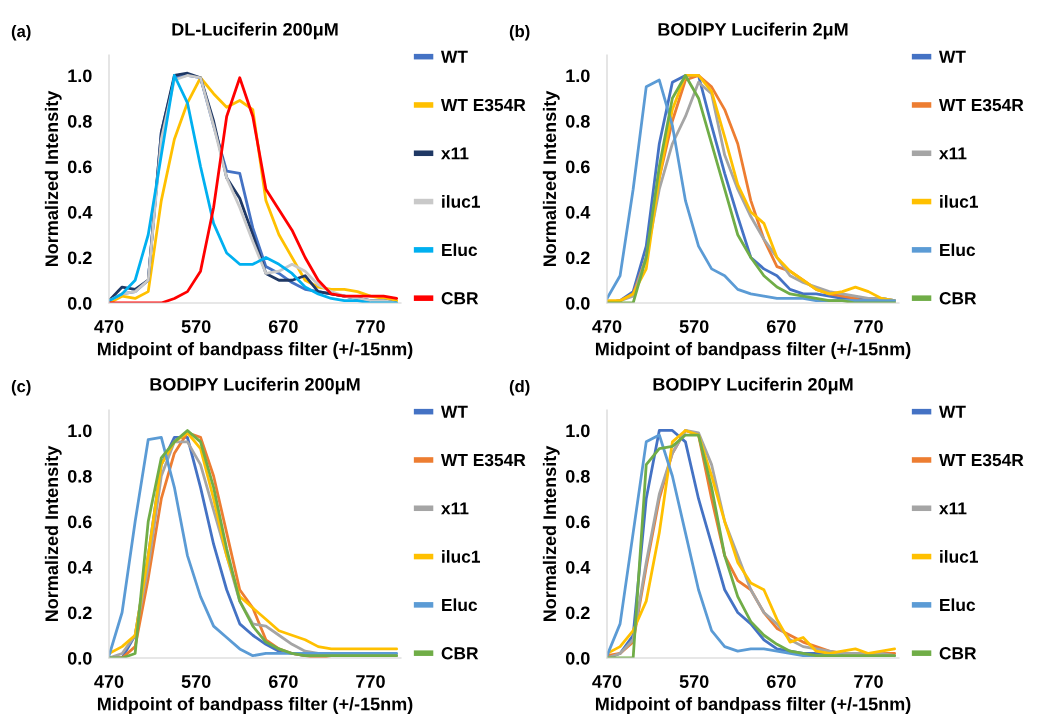  Describe the element at coordinates (519, 388) in the screenshot. I see `text: (d)` at that location.